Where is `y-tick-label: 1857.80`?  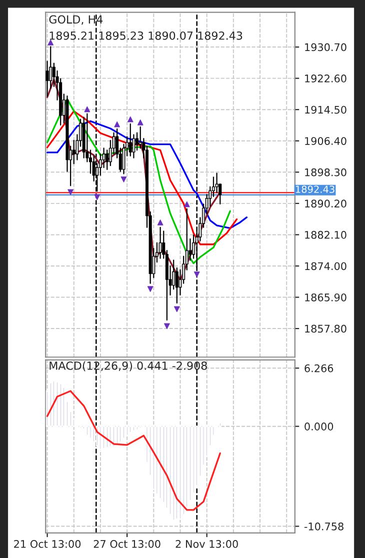
y-tick-label: 1857.80 is located at coordinates (325, 328).